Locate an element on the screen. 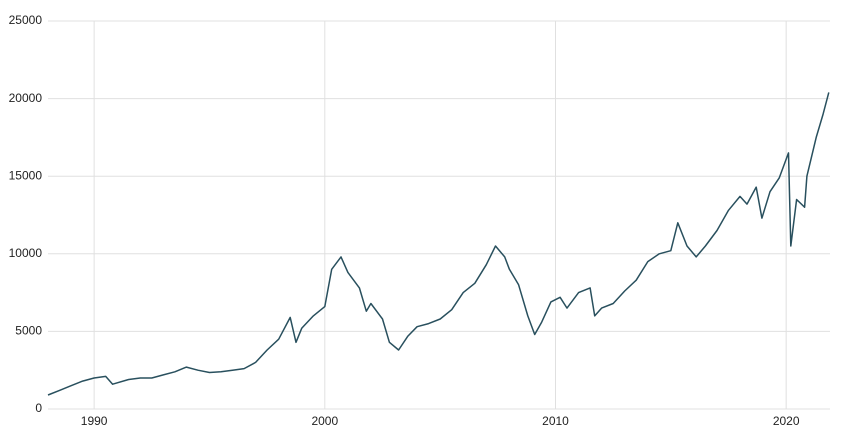  y-tick-label: 25000 is located at coordinates (26, 20).